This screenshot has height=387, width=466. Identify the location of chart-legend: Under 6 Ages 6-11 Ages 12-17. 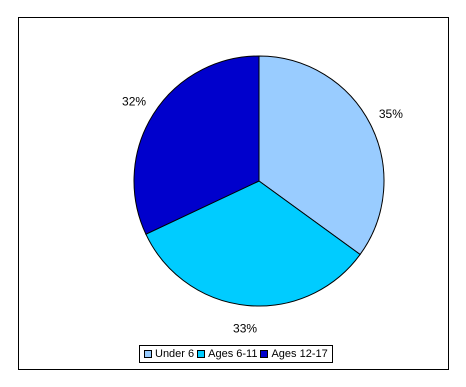
(236, 354).